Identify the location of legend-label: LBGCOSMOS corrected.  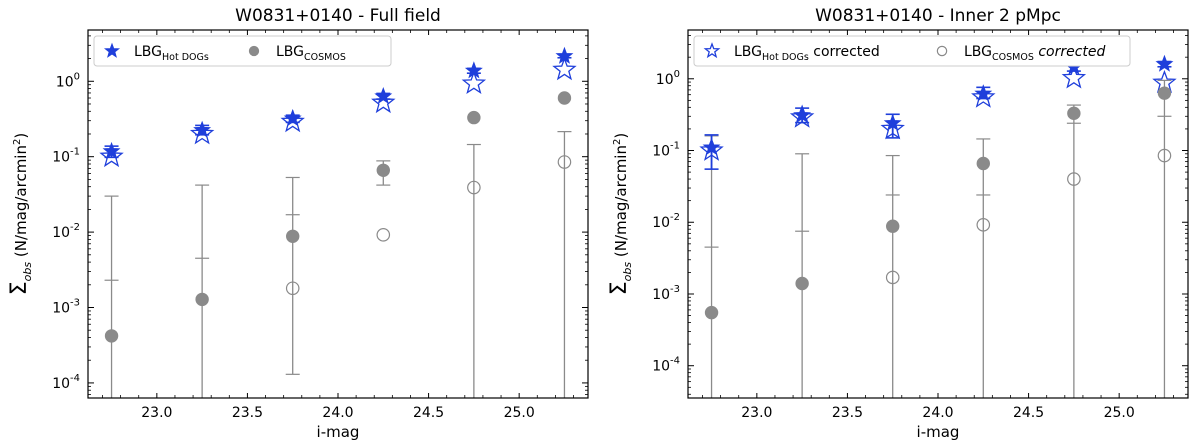
(1035, 53).